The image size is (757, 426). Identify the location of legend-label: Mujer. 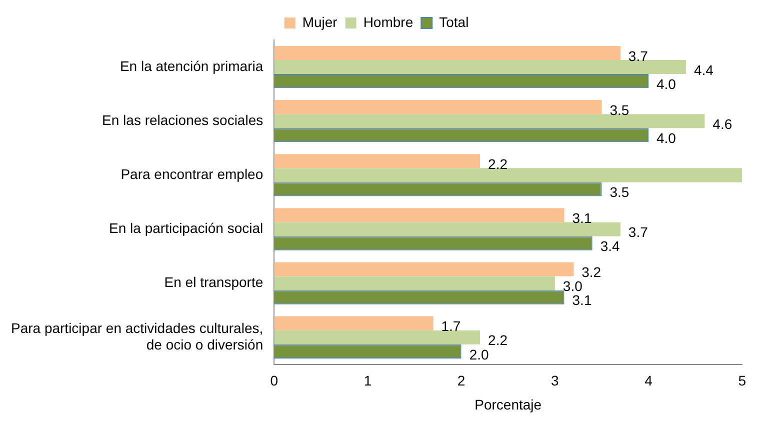
(320, 22).